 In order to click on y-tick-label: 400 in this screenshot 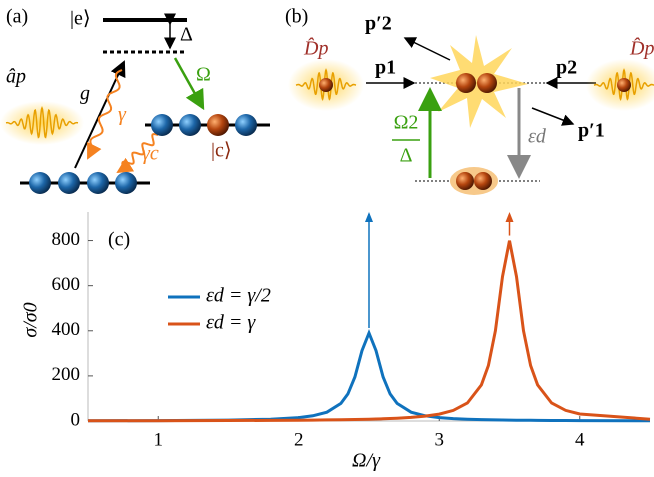, I will do `click(66, 329)`.